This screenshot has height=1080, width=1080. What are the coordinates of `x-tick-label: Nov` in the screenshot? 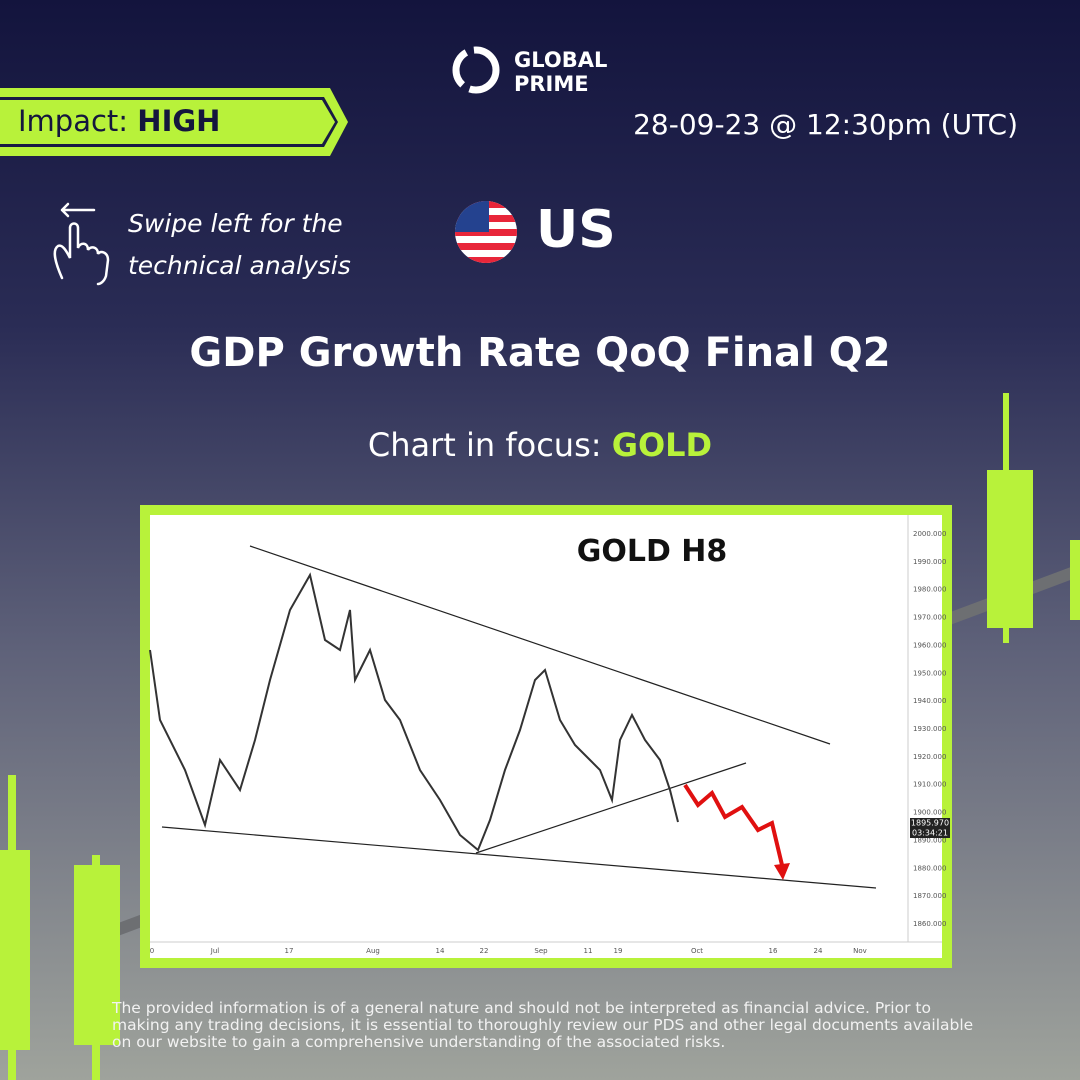 It's located at (860, 951).